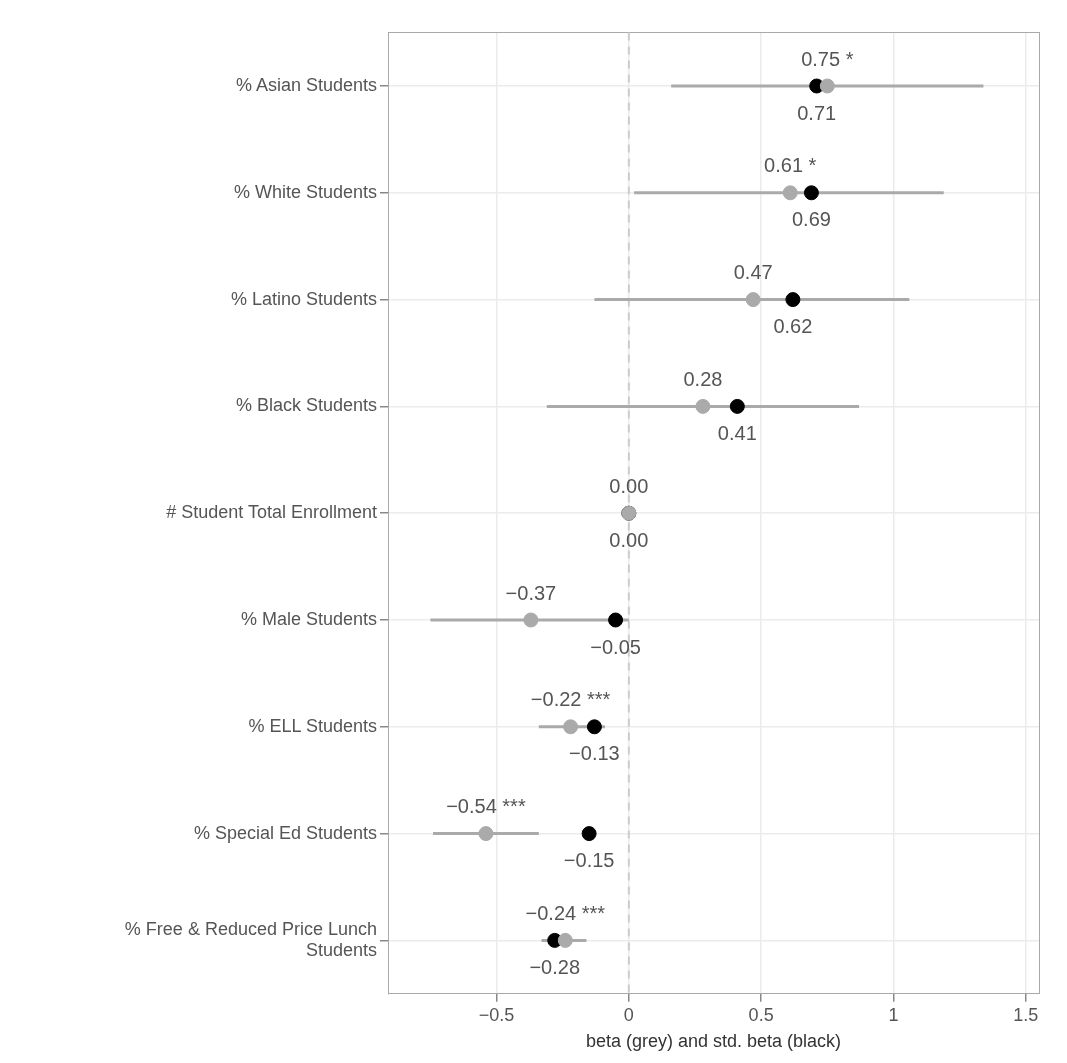  I want to click on y-tick-label: % Free & Reduced Price Lunch Students, so click(250, 939).